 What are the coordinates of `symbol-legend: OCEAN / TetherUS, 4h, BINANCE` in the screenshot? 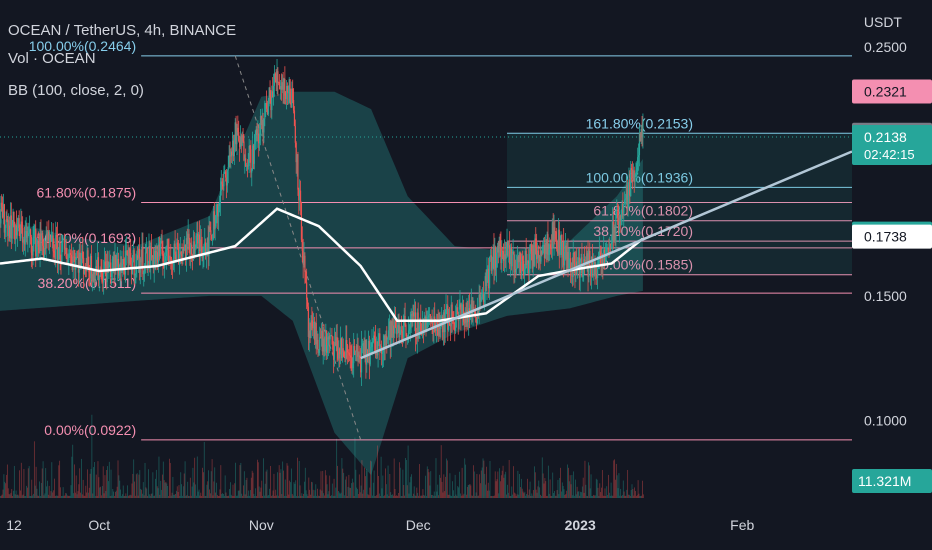 It's located at (122, 30).